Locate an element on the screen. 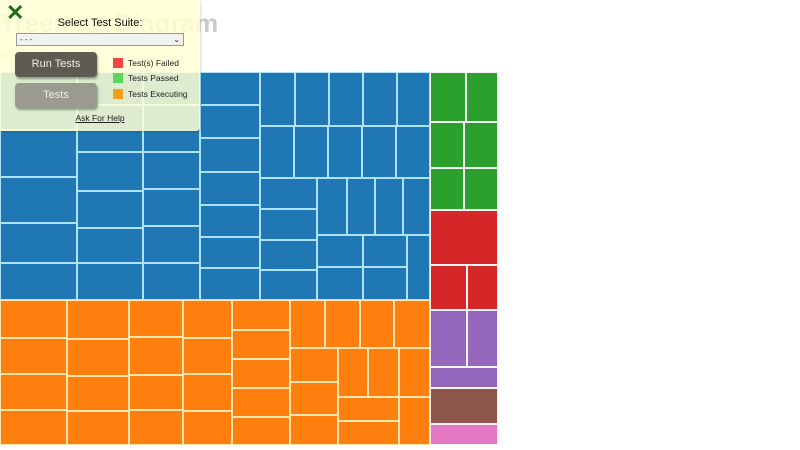  run-tests-button: Run Tests is located at coordinates (56, 64).